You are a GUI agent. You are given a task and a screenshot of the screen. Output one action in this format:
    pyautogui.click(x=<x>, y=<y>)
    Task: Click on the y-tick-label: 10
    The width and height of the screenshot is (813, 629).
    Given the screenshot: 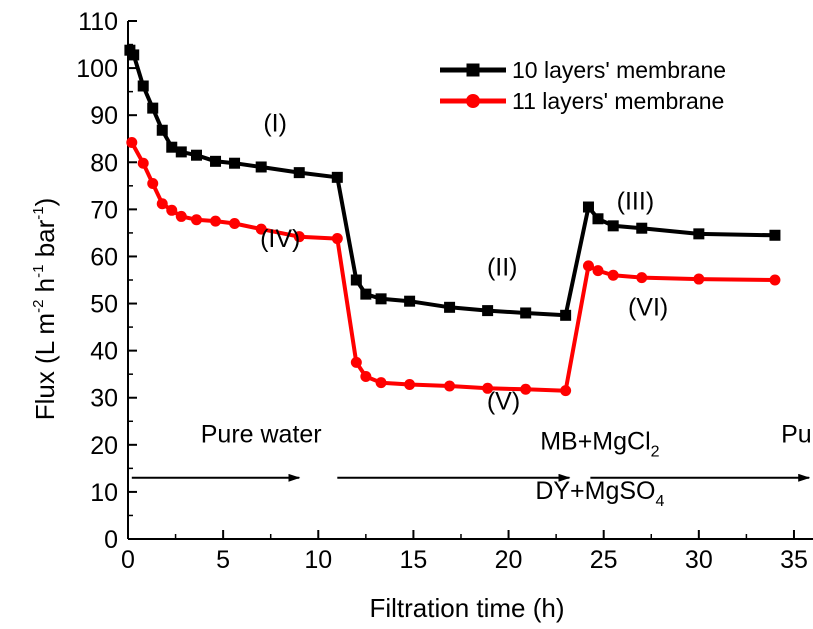 What is the action you would take?
    pyautogui.click(x=104, y=493)
    